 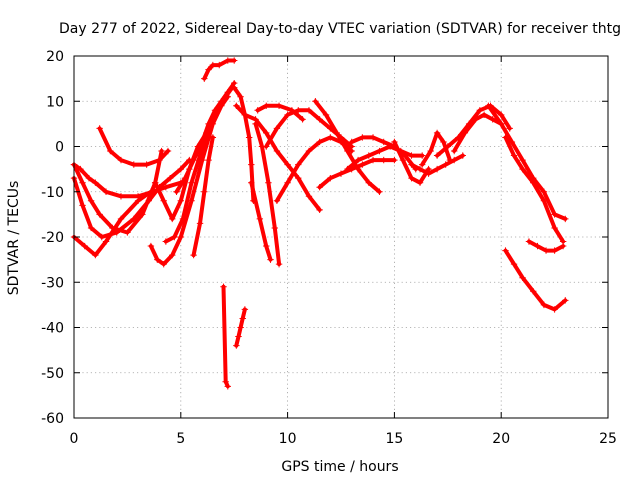 What do you see at coordinates (339, 467) in the screenshot?
I see `x-axis-label: GPS time / hours` at bounding box center [339, 467].